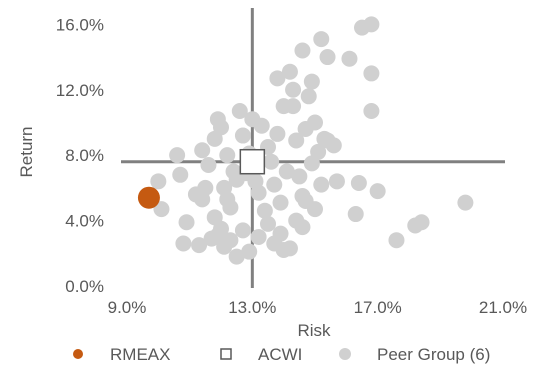 This screenshot has width=537, height=368. I want to click on y-tick-label: 4.0%, so click(84, 221).